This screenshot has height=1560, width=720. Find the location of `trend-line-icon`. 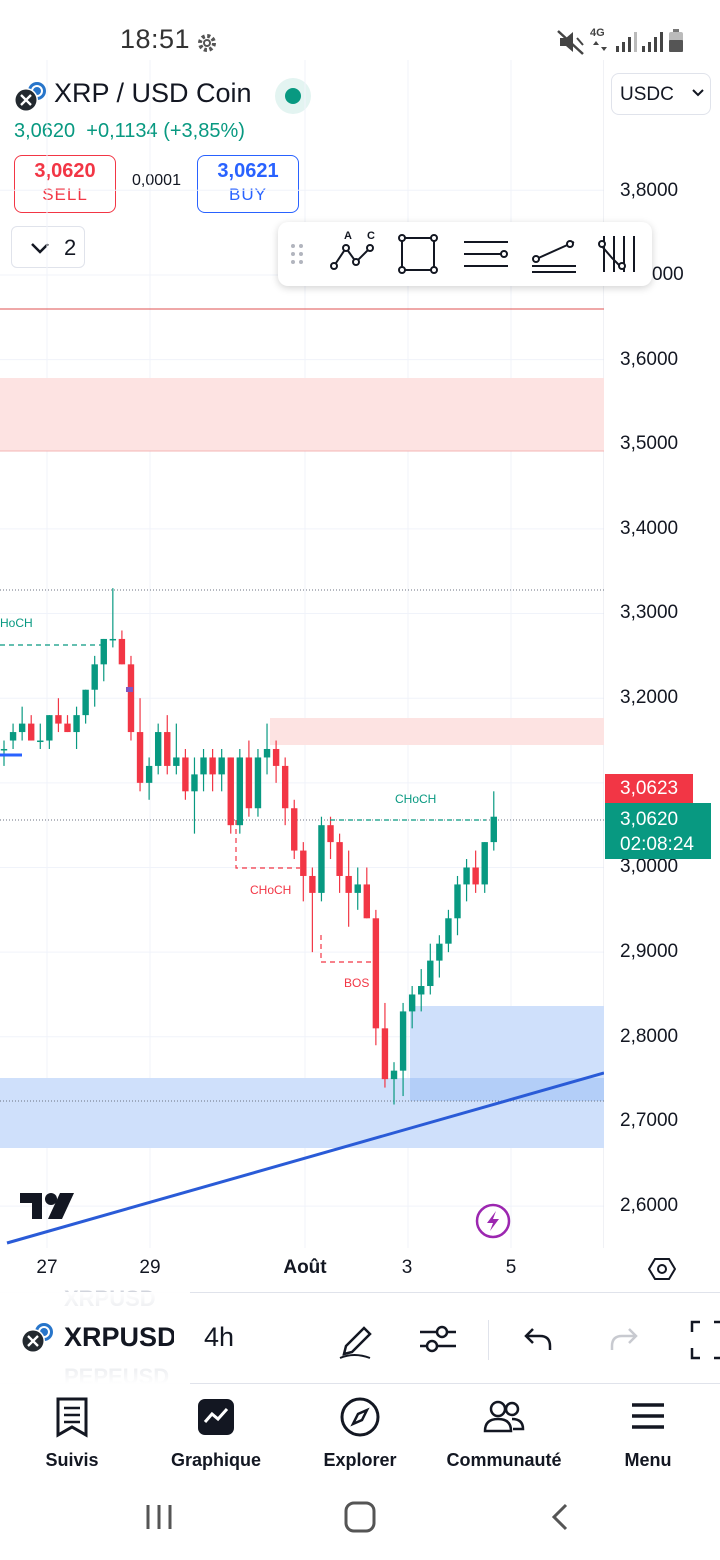

trend-line-icon is located at coordinates (554, 254).